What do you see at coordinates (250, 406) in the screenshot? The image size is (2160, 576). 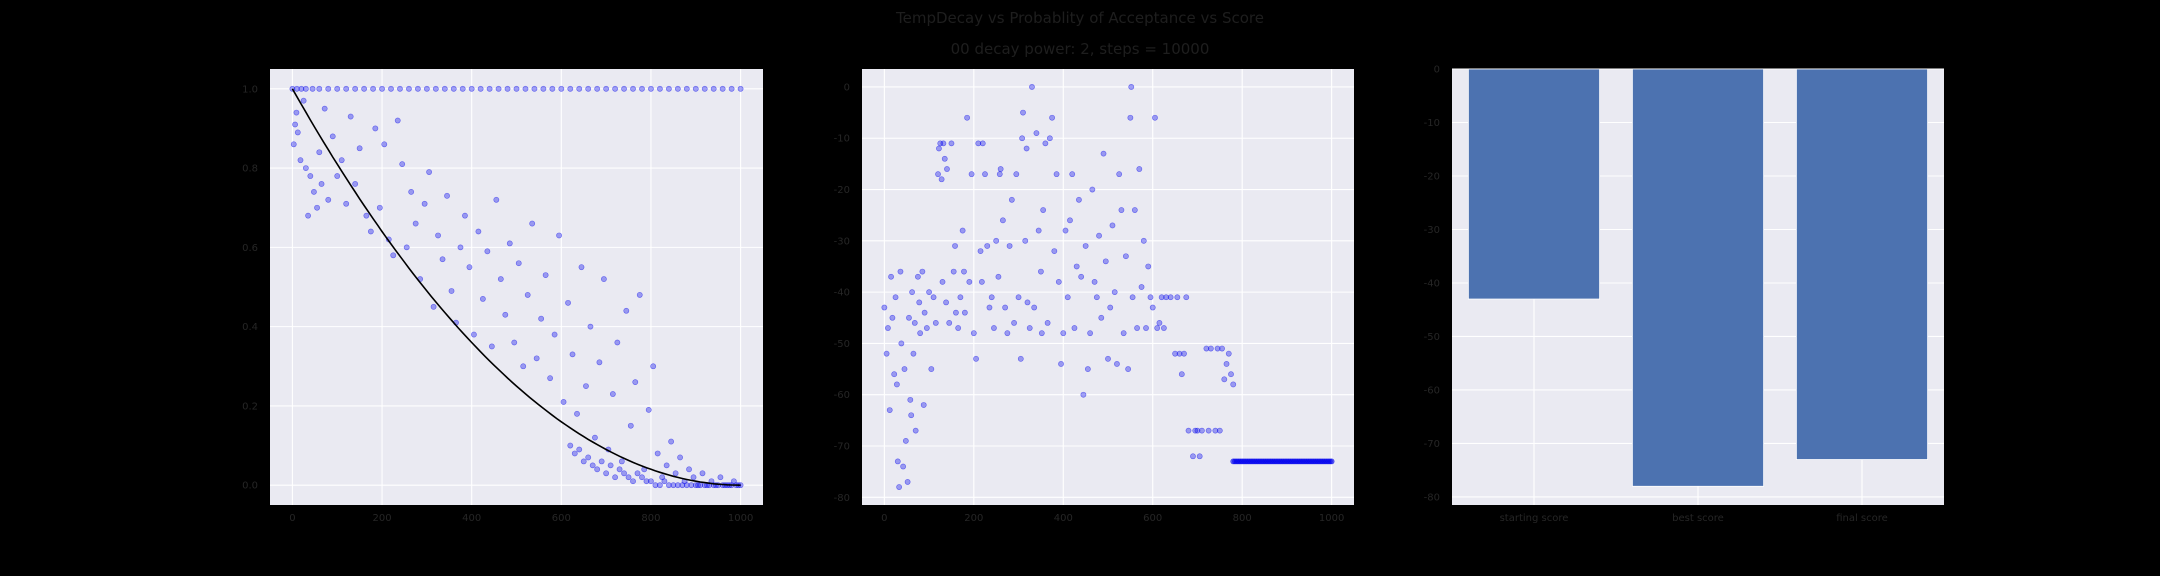 I see `y-tick-label: 0.2` at bounding box center [250, 406].